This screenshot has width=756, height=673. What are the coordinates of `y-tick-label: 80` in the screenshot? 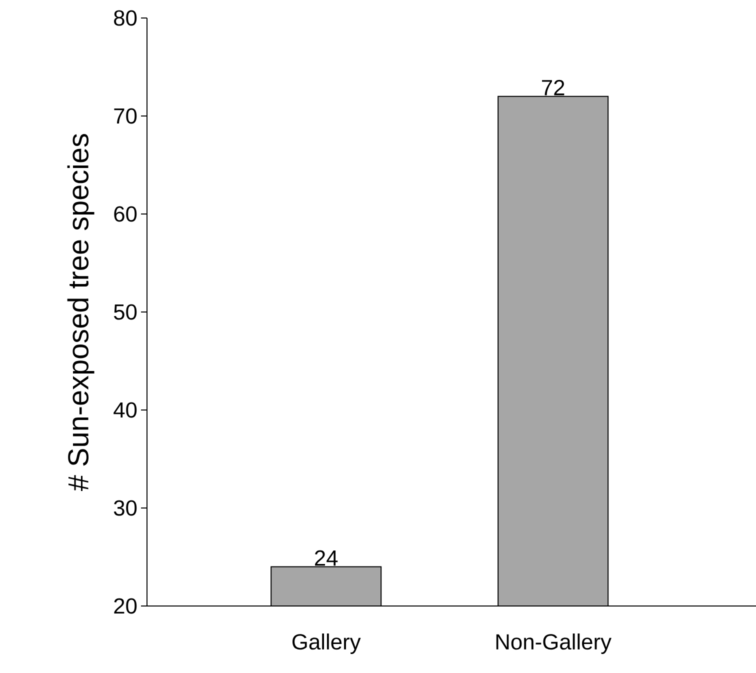 It's located at (125, 18).